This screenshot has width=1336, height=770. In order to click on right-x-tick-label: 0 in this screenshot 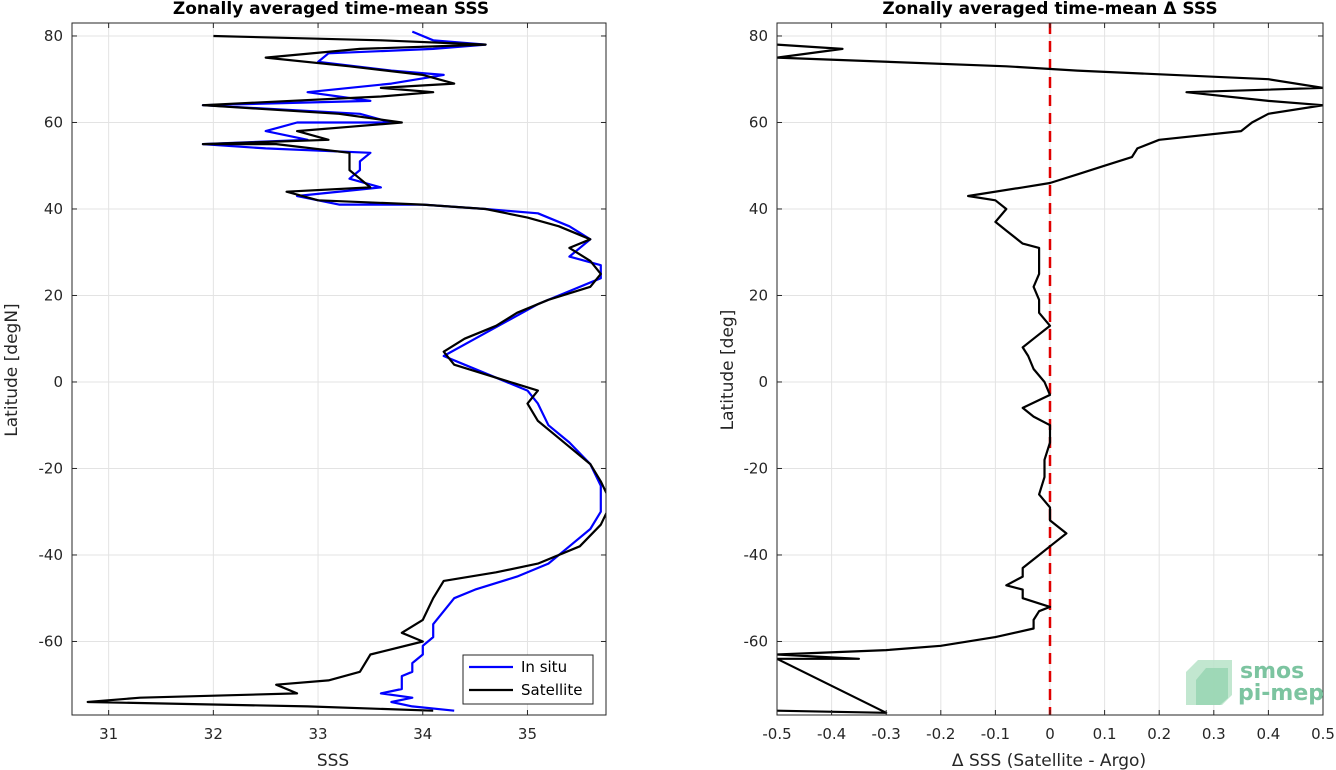, I will do `click(1050, 734)`.